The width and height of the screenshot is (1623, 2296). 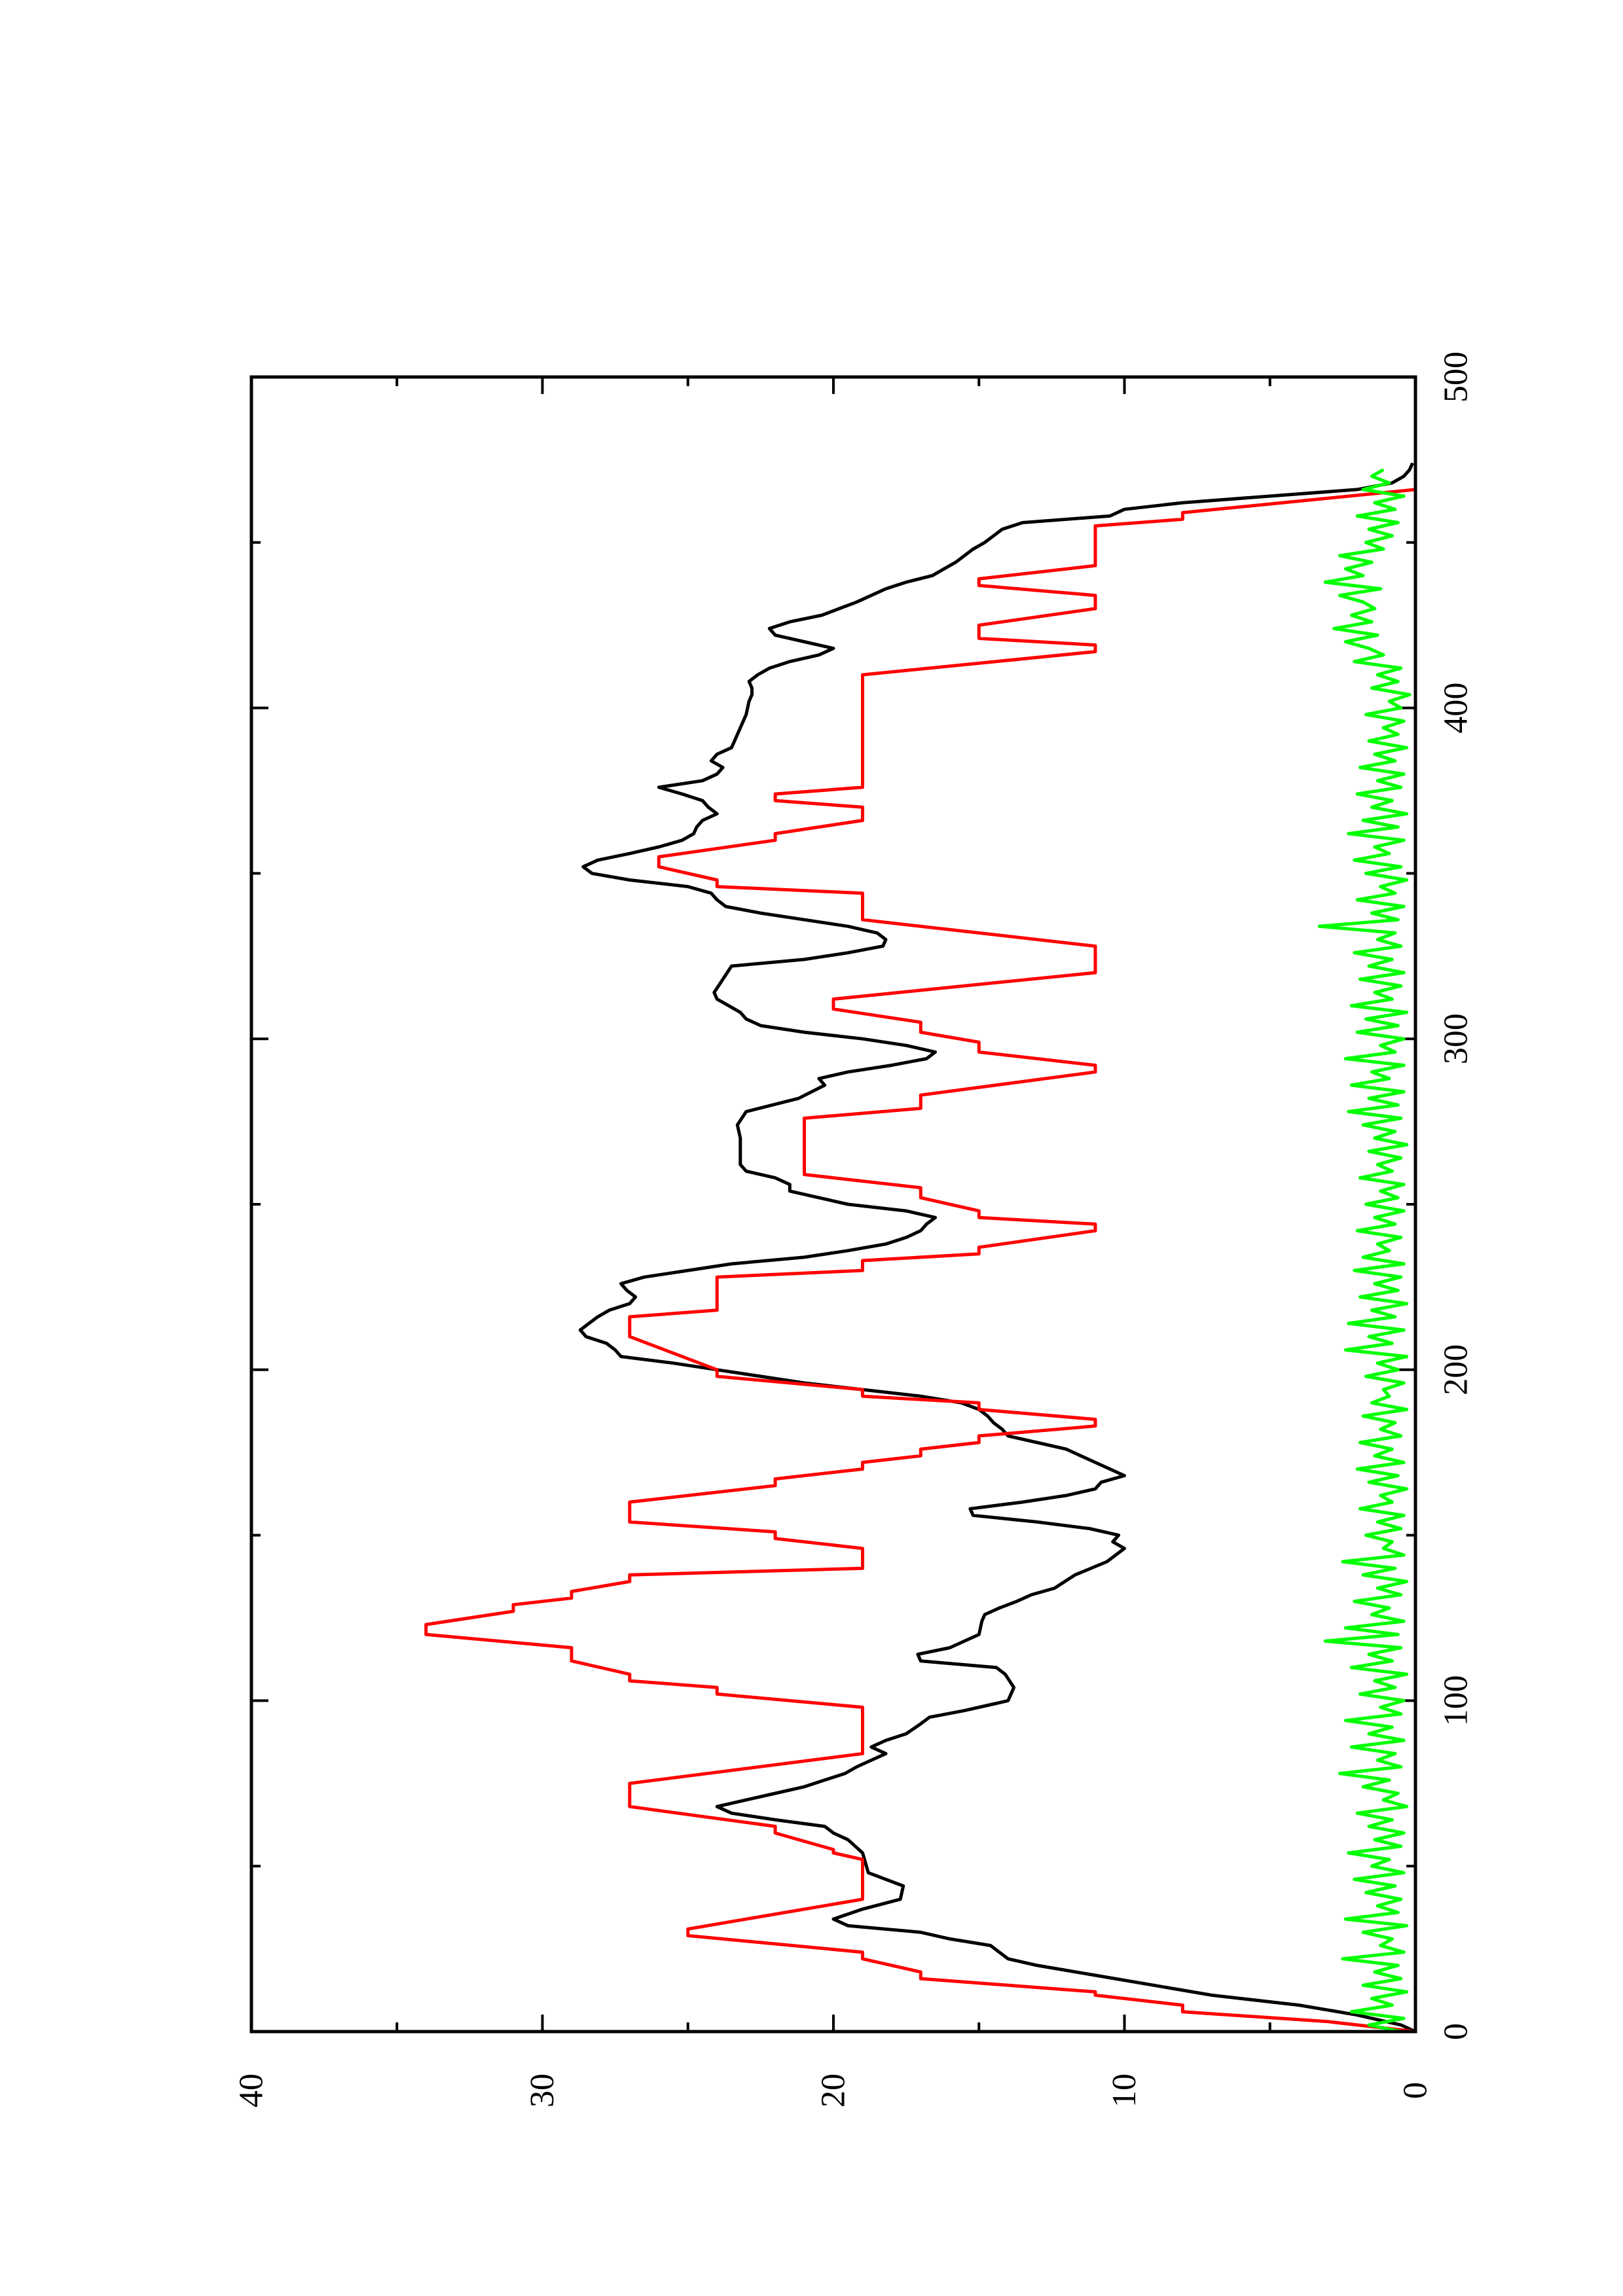 What do you see at coordinates (1456, 708) in the screenshot?
I see `x-tick-label: 400` at bounding box center [1456, 708].